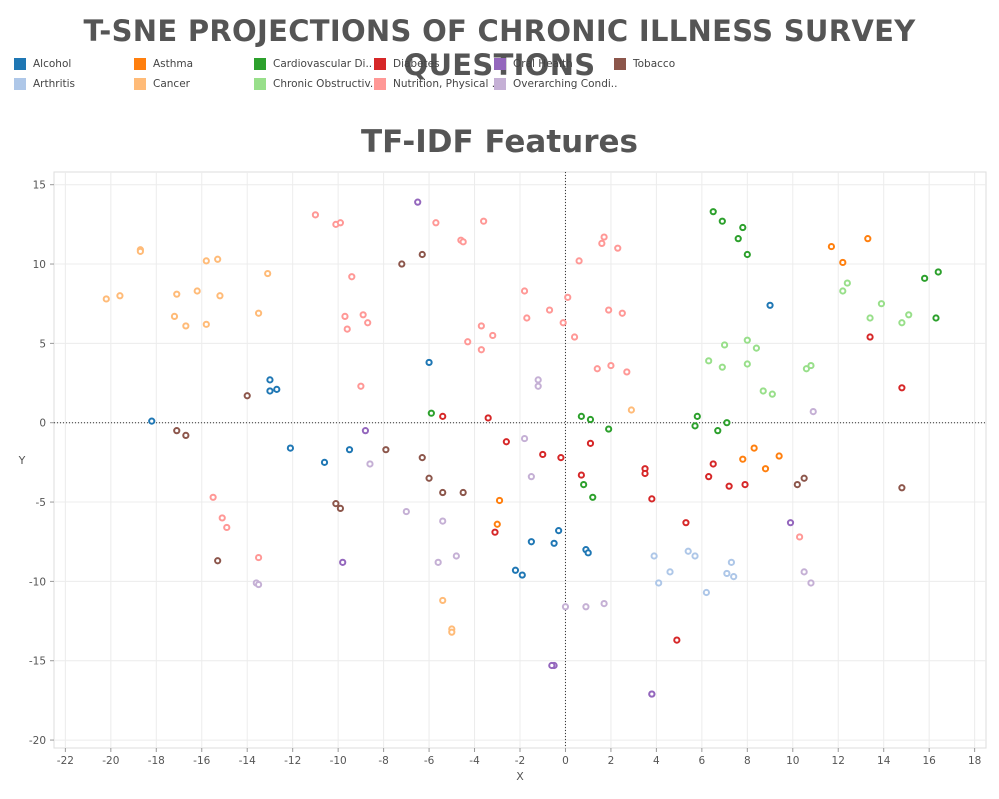  Describe the element at coordinates (644, 64) in the screenshot. I see `legend-item: Tobacco` at that location.